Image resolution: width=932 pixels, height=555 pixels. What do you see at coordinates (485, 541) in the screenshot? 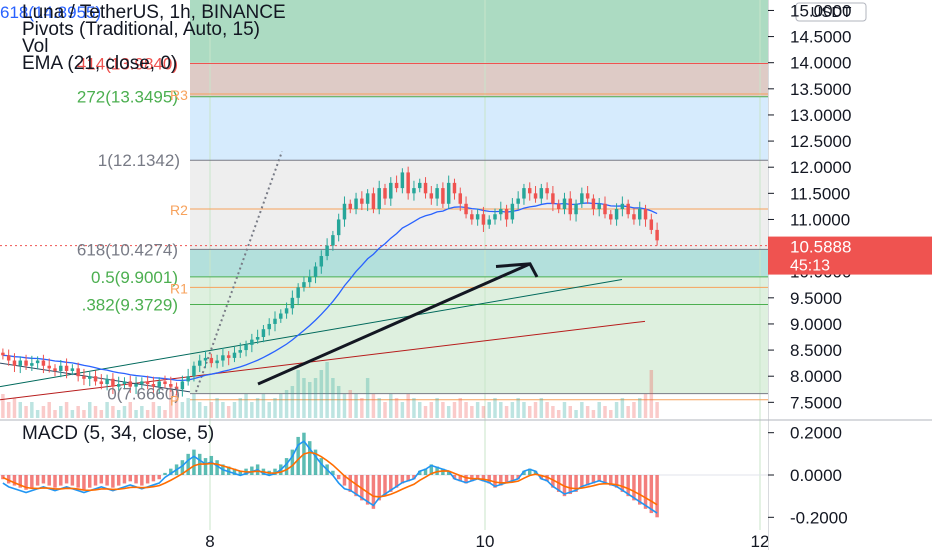
I see `x-tick-label: 10` at bounding box center [485, 541].